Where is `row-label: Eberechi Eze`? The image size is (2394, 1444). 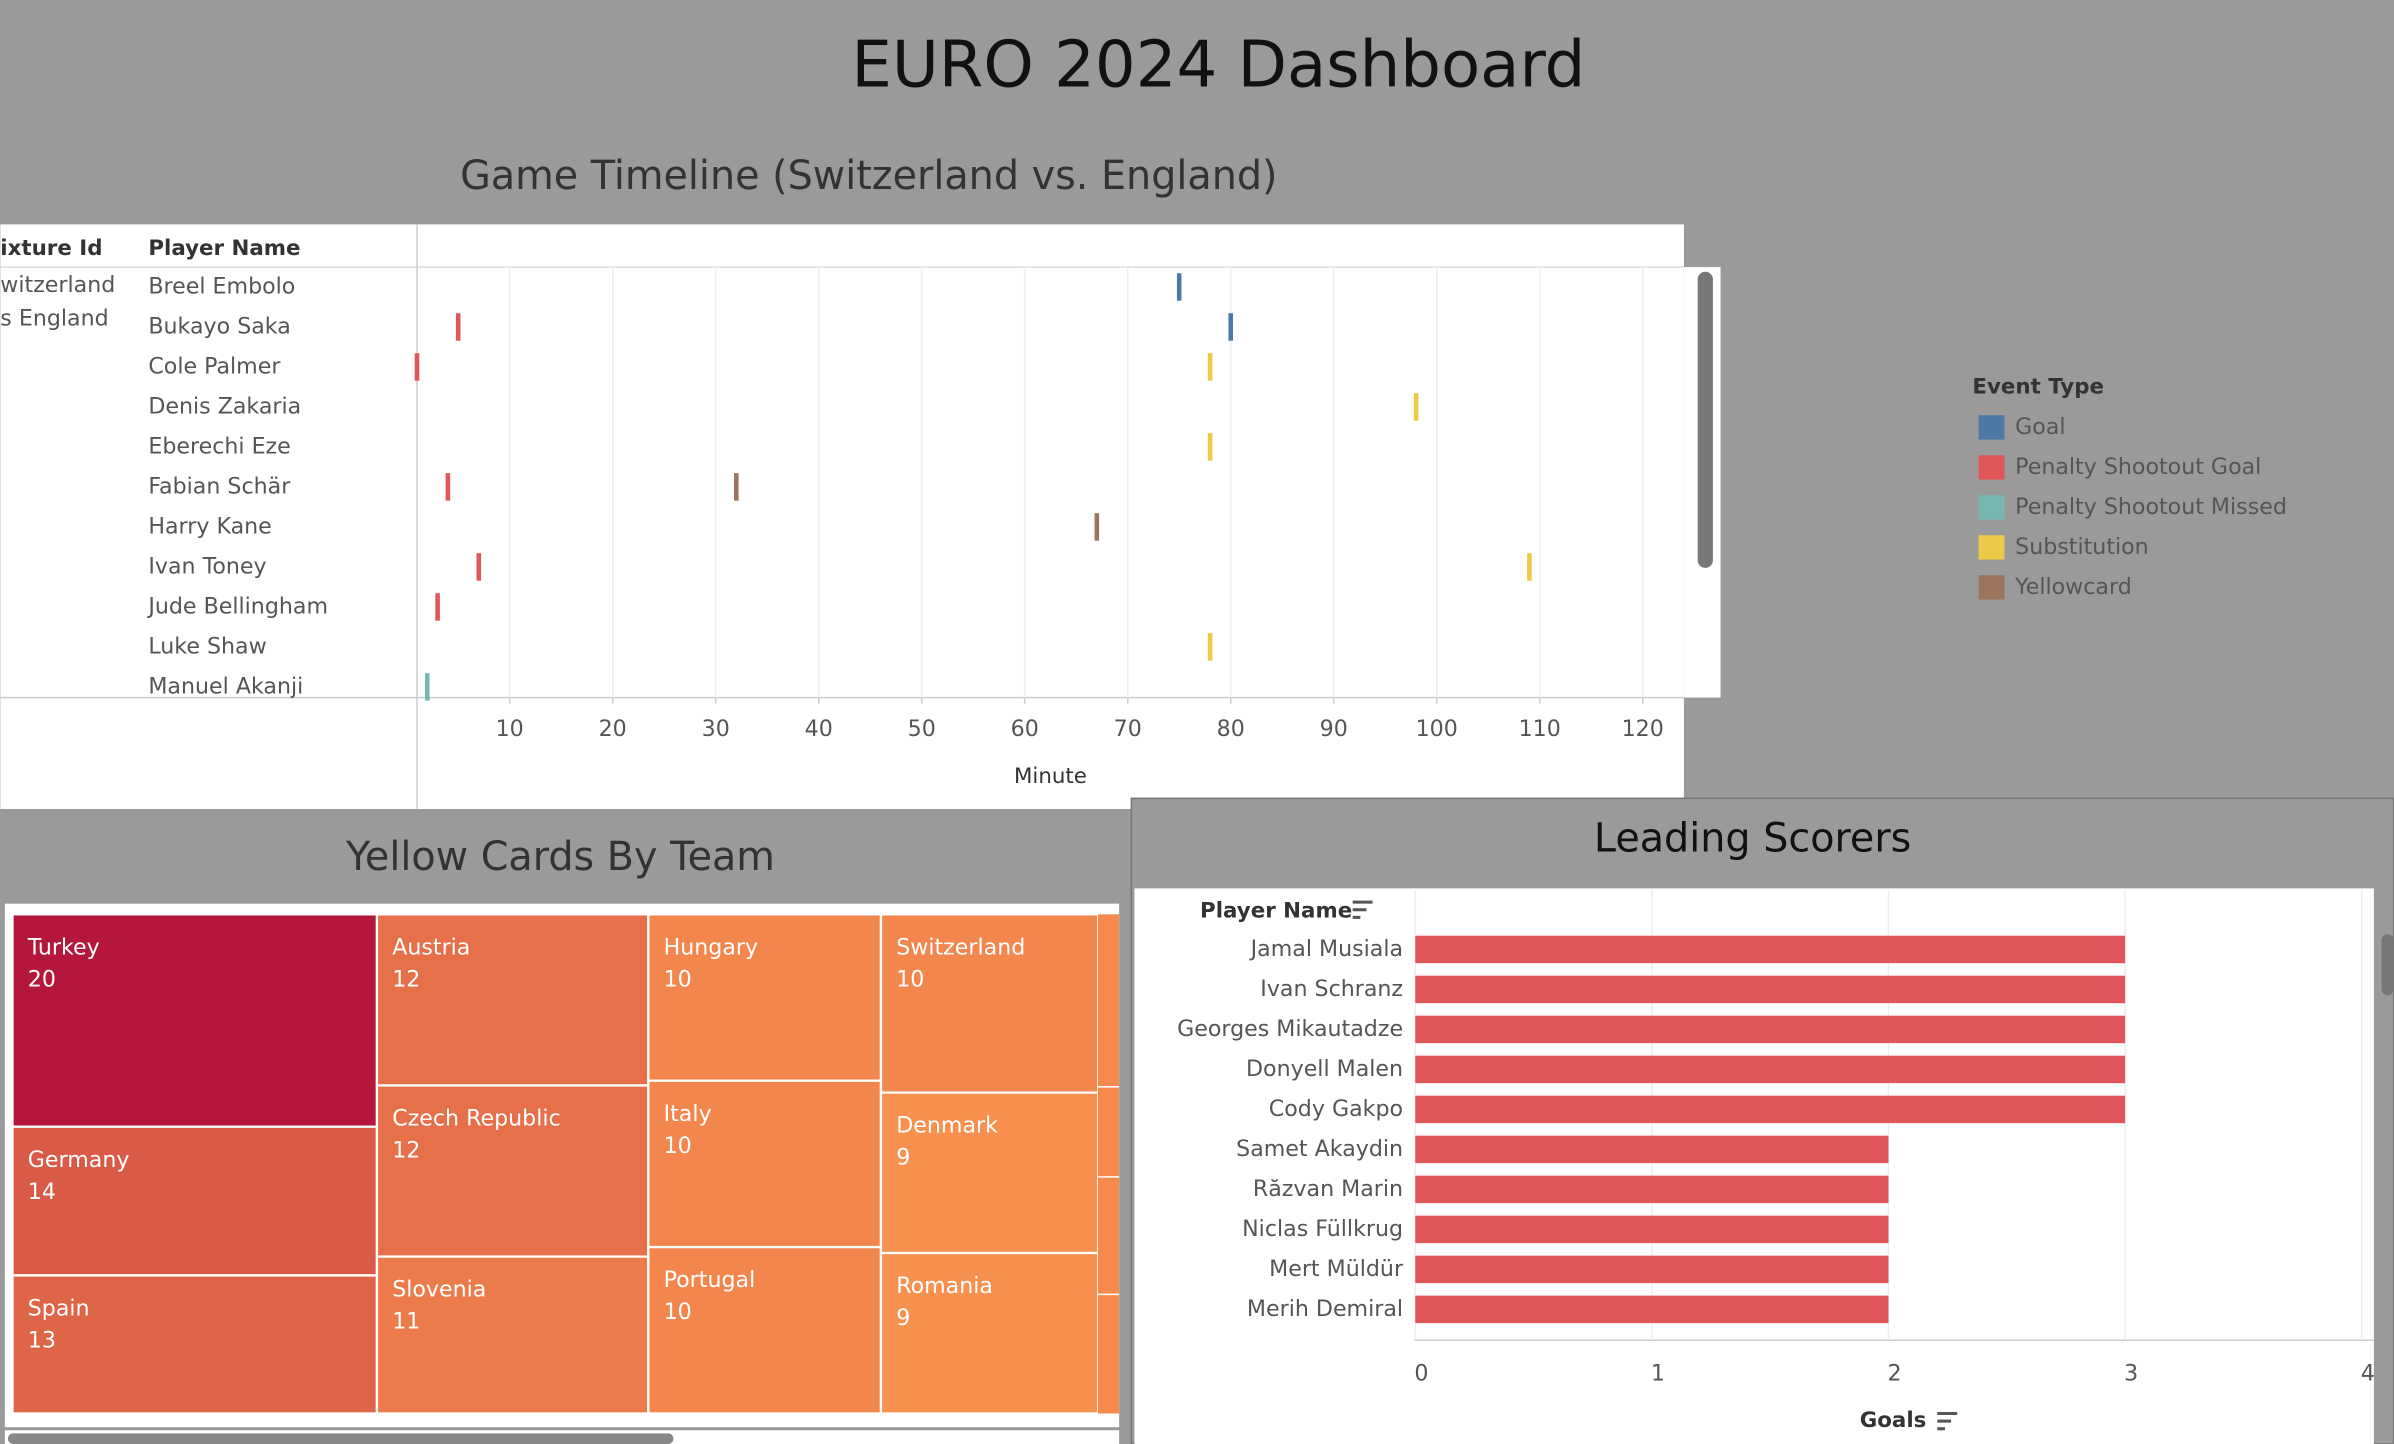
row-label: Eberechi Eze is located at coordinates (219, 446).